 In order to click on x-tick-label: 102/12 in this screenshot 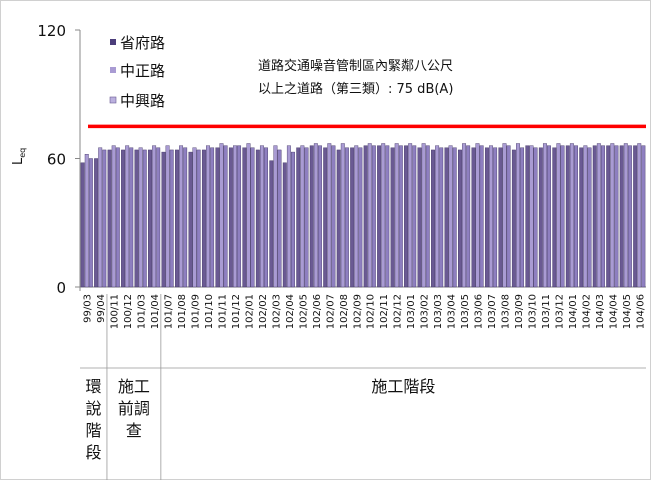, I will do `click(398, 311)`.